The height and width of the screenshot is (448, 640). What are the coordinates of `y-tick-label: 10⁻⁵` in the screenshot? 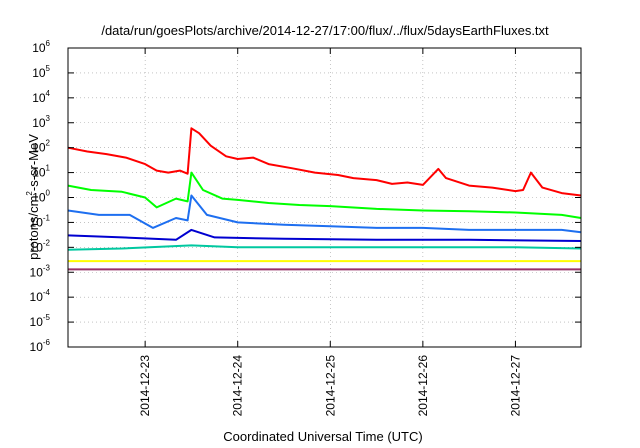 It's located at (40, 321).